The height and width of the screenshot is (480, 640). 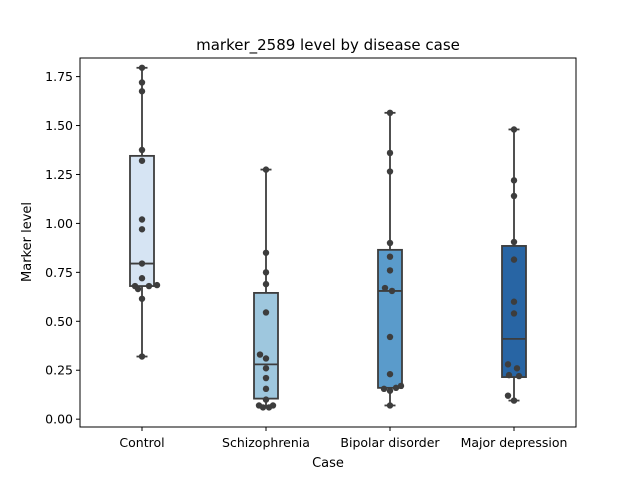 What do you see at coordinates (59, 125) in the screenshot?
I see `y-tick-label: 1.50` at bounding box center [59, 125].